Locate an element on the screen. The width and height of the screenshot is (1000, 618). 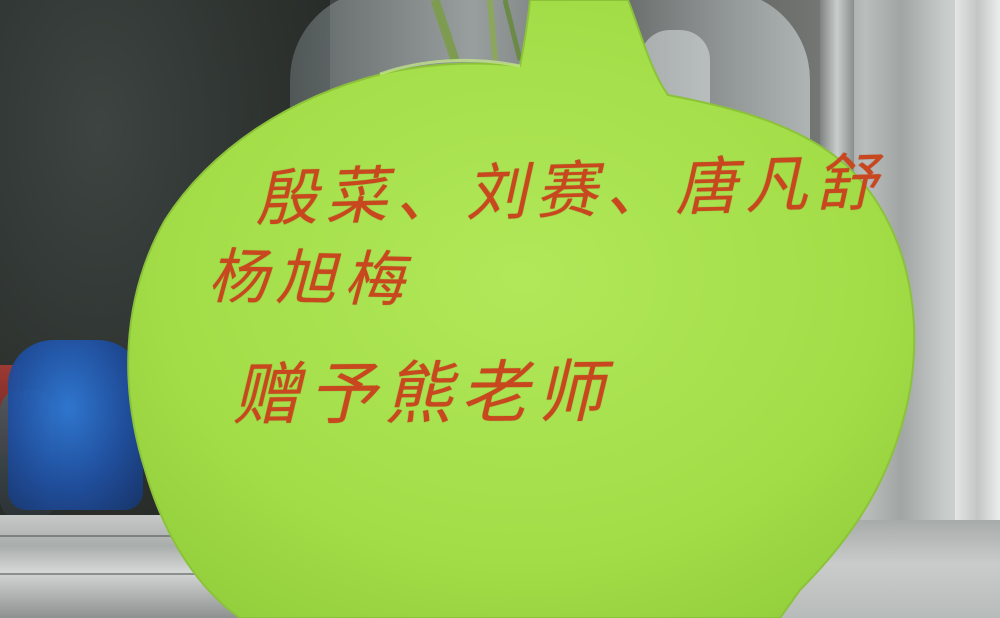
plant-stems is located at coordinates (476, 31).